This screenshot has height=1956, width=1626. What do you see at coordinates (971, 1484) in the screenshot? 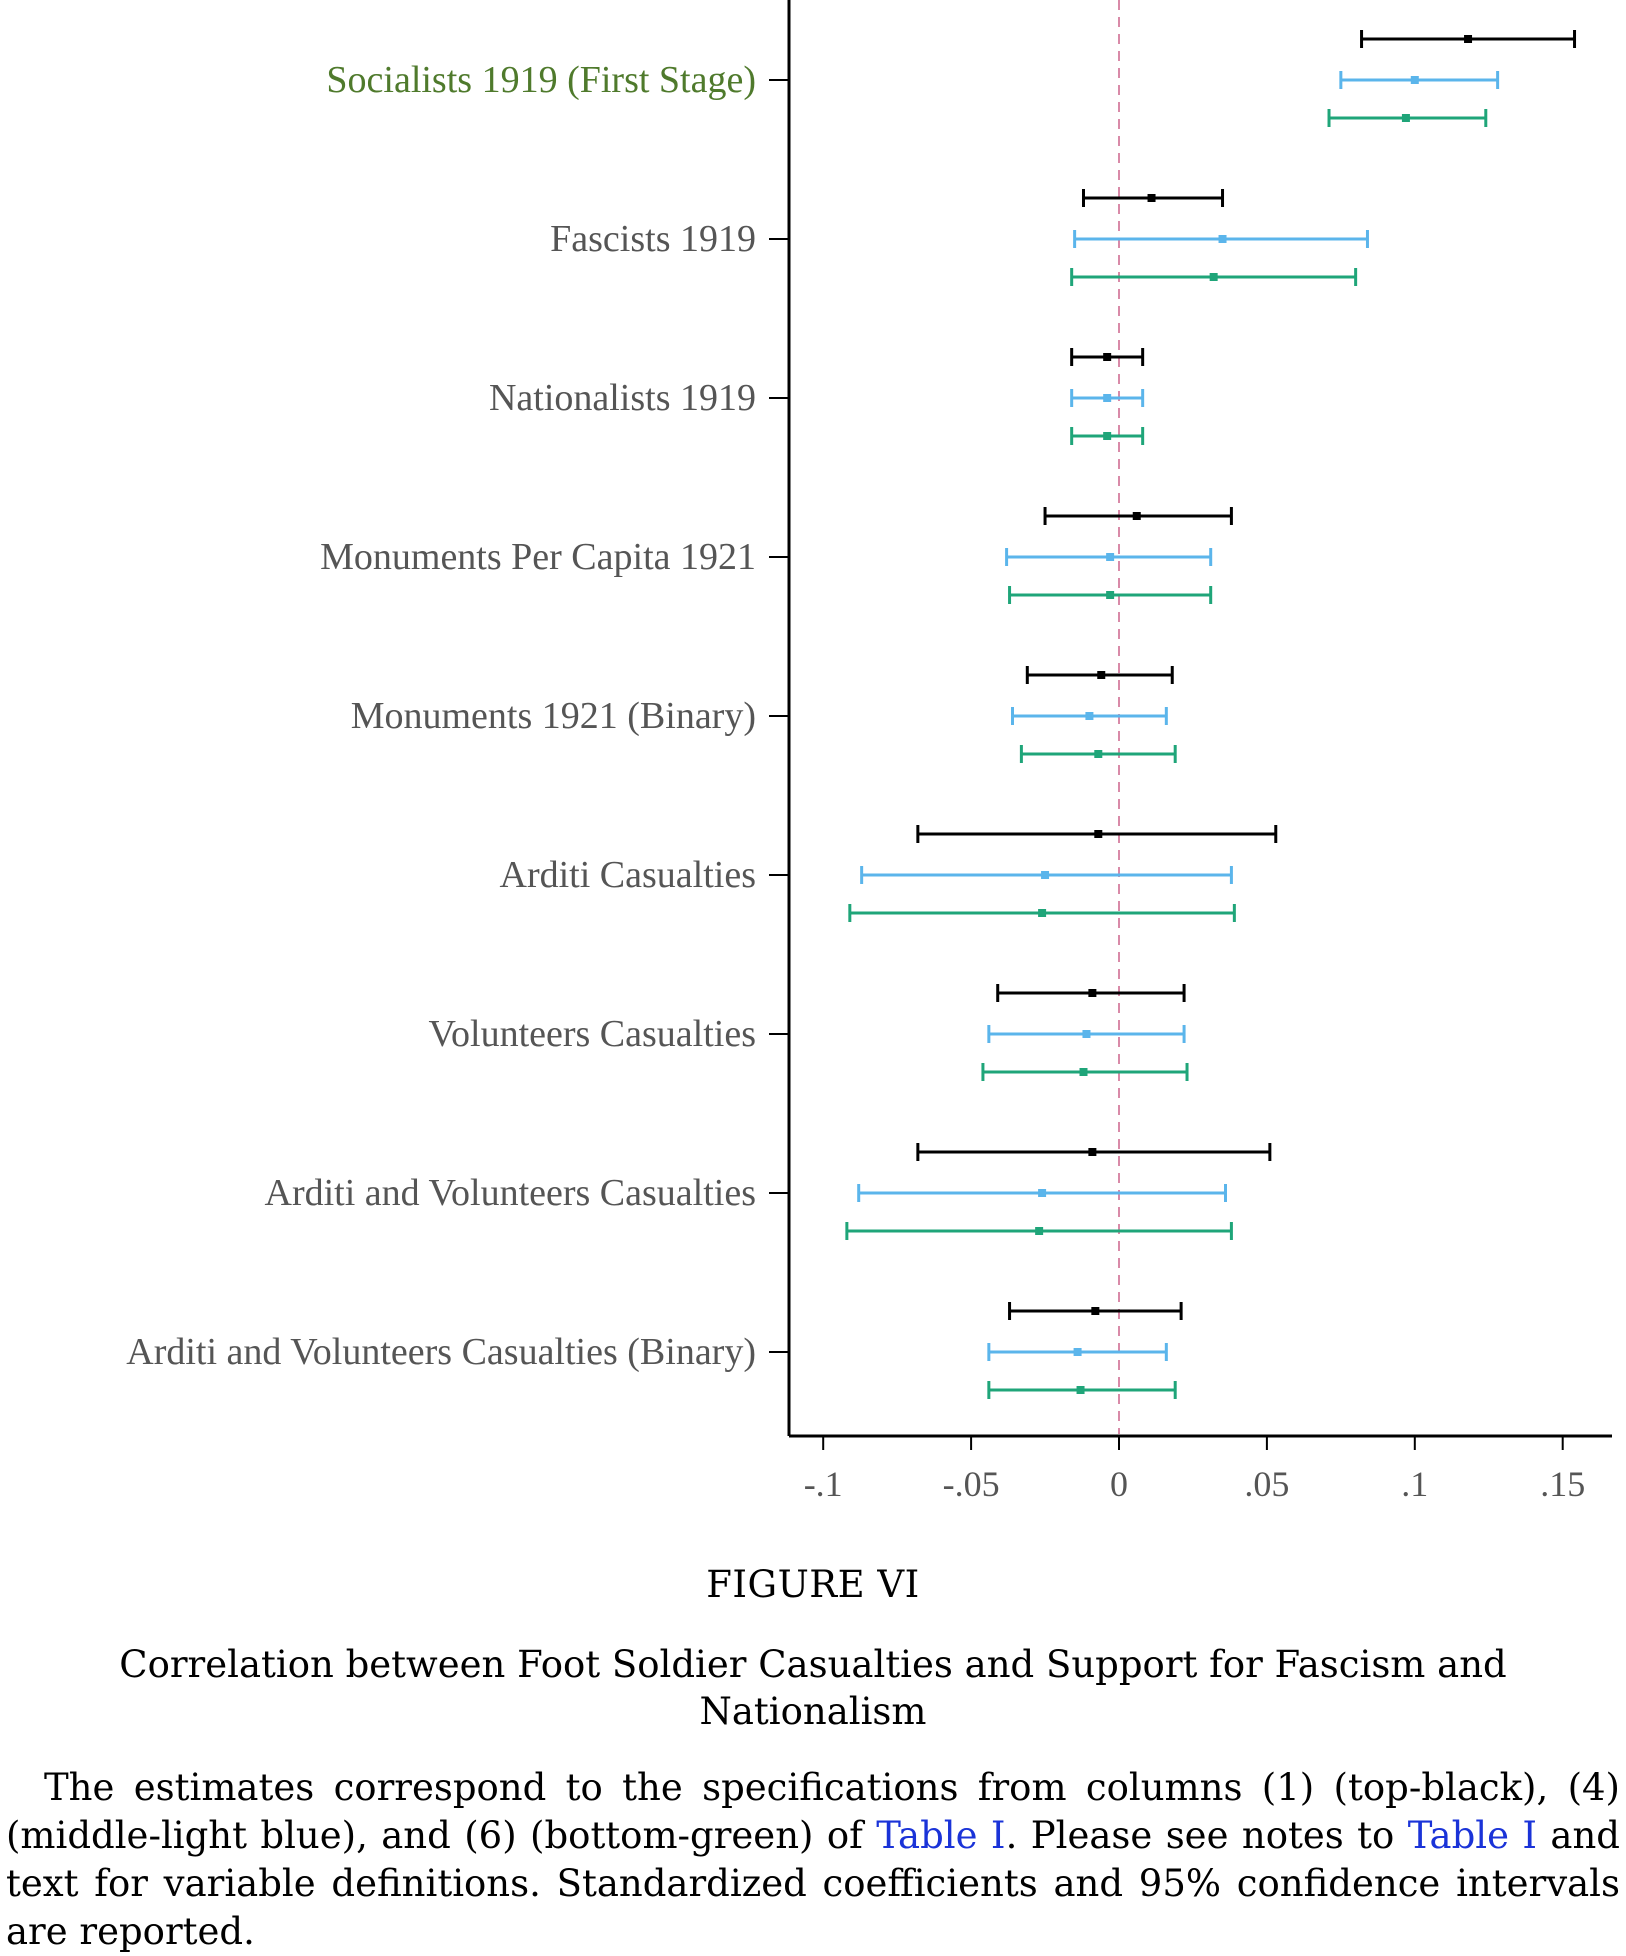
I see `x-tick-label: -.05` at bounding box center [971, 1484].